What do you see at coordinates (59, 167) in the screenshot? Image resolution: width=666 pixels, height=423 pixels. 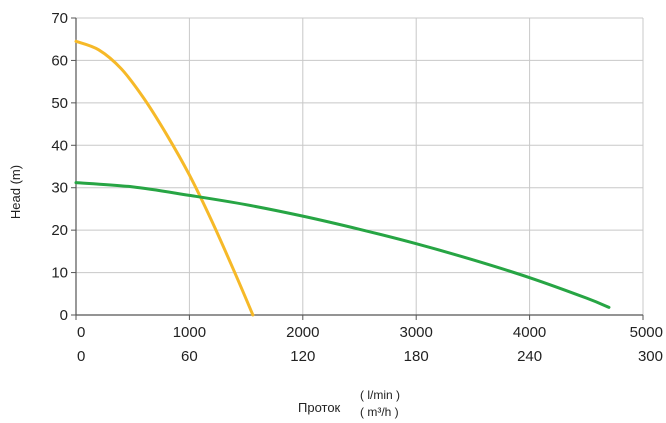 I see `y-tick-labels: 0 10 20 30 40 50 60 70` at bounding box center [59, 167].